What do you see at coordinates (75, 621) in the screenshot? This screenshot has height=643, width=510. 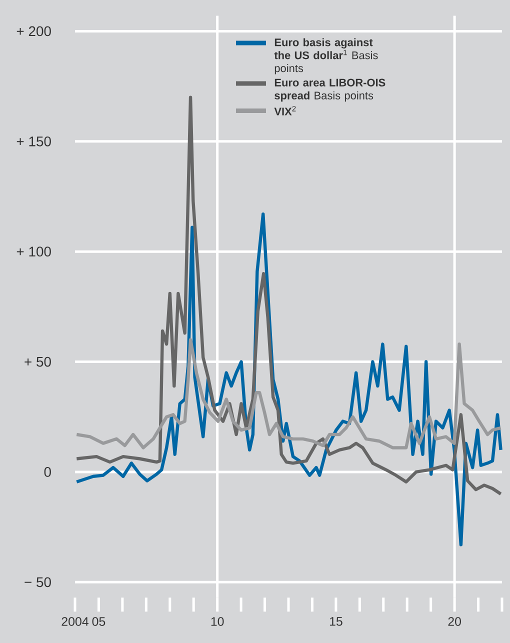 I see `x-tick-label: 2004` at bounding box center [75, 621].